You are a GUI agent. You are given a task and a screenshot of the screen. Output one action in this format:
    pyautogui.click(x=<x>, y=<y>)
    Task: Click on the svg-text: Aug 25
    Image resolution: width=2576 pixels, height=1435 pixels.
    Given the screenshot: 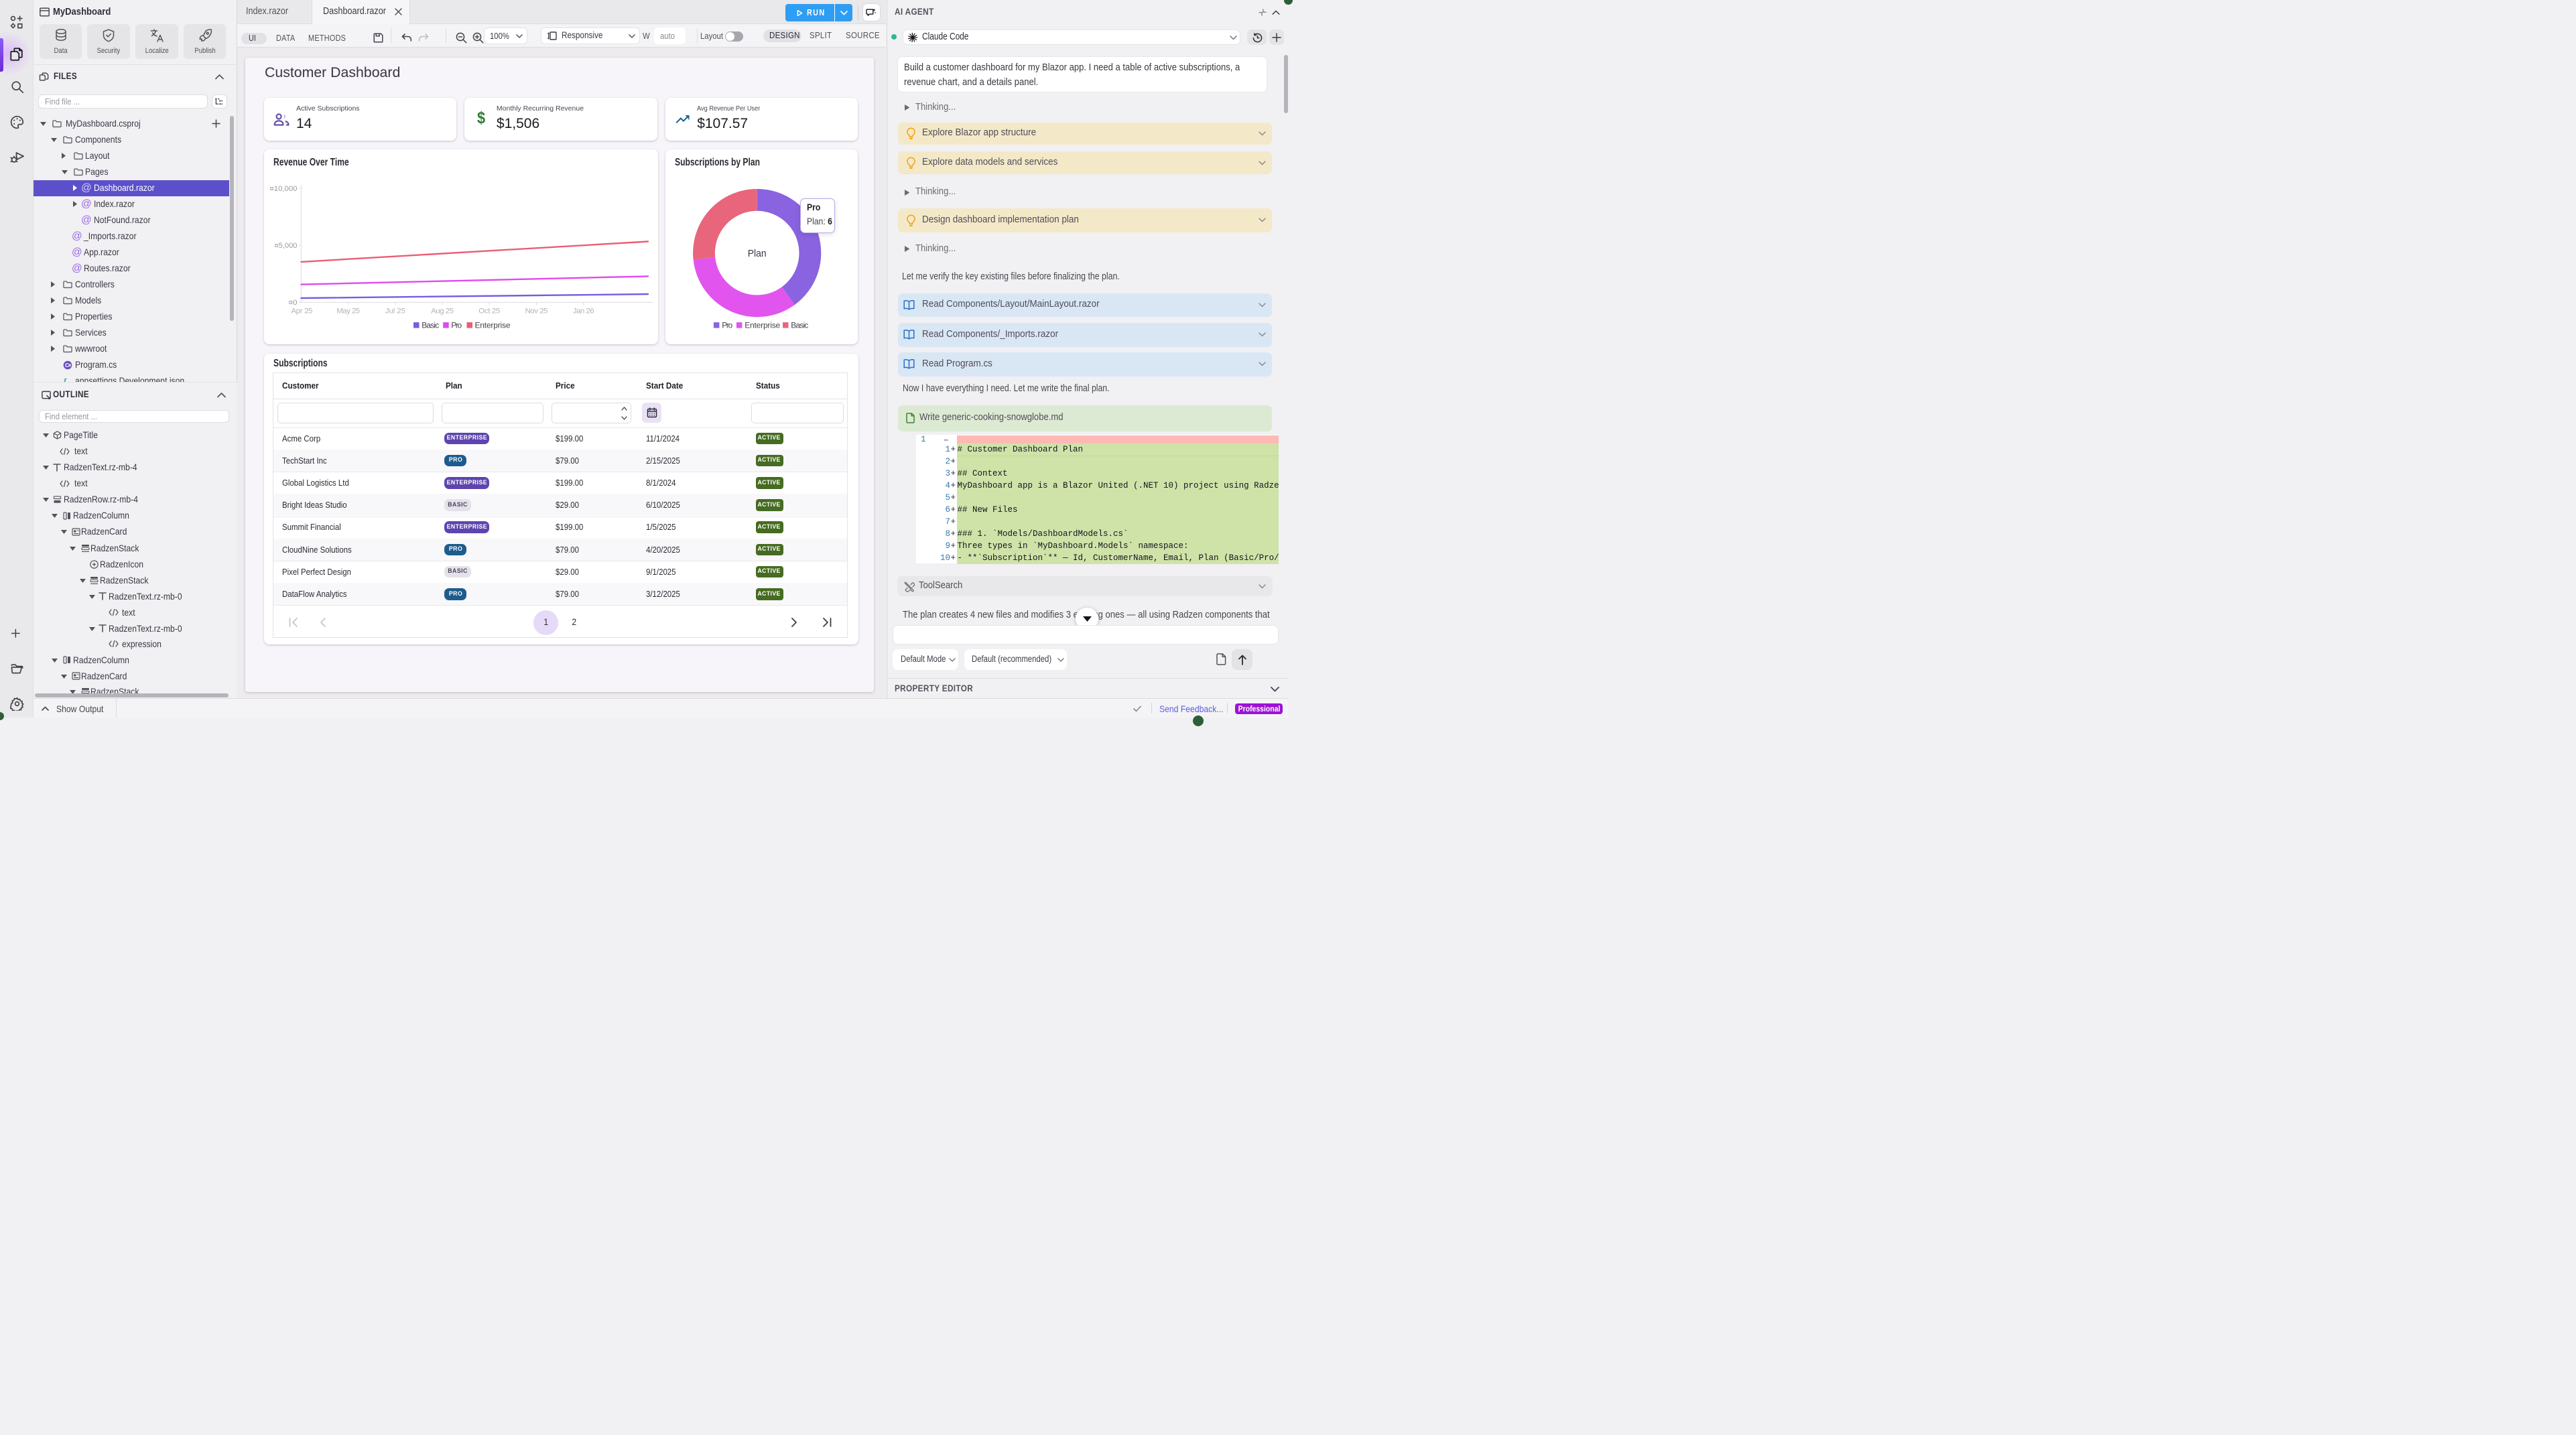 What is the action you would take?
    pyautogui.click(x=442, y=311)
    